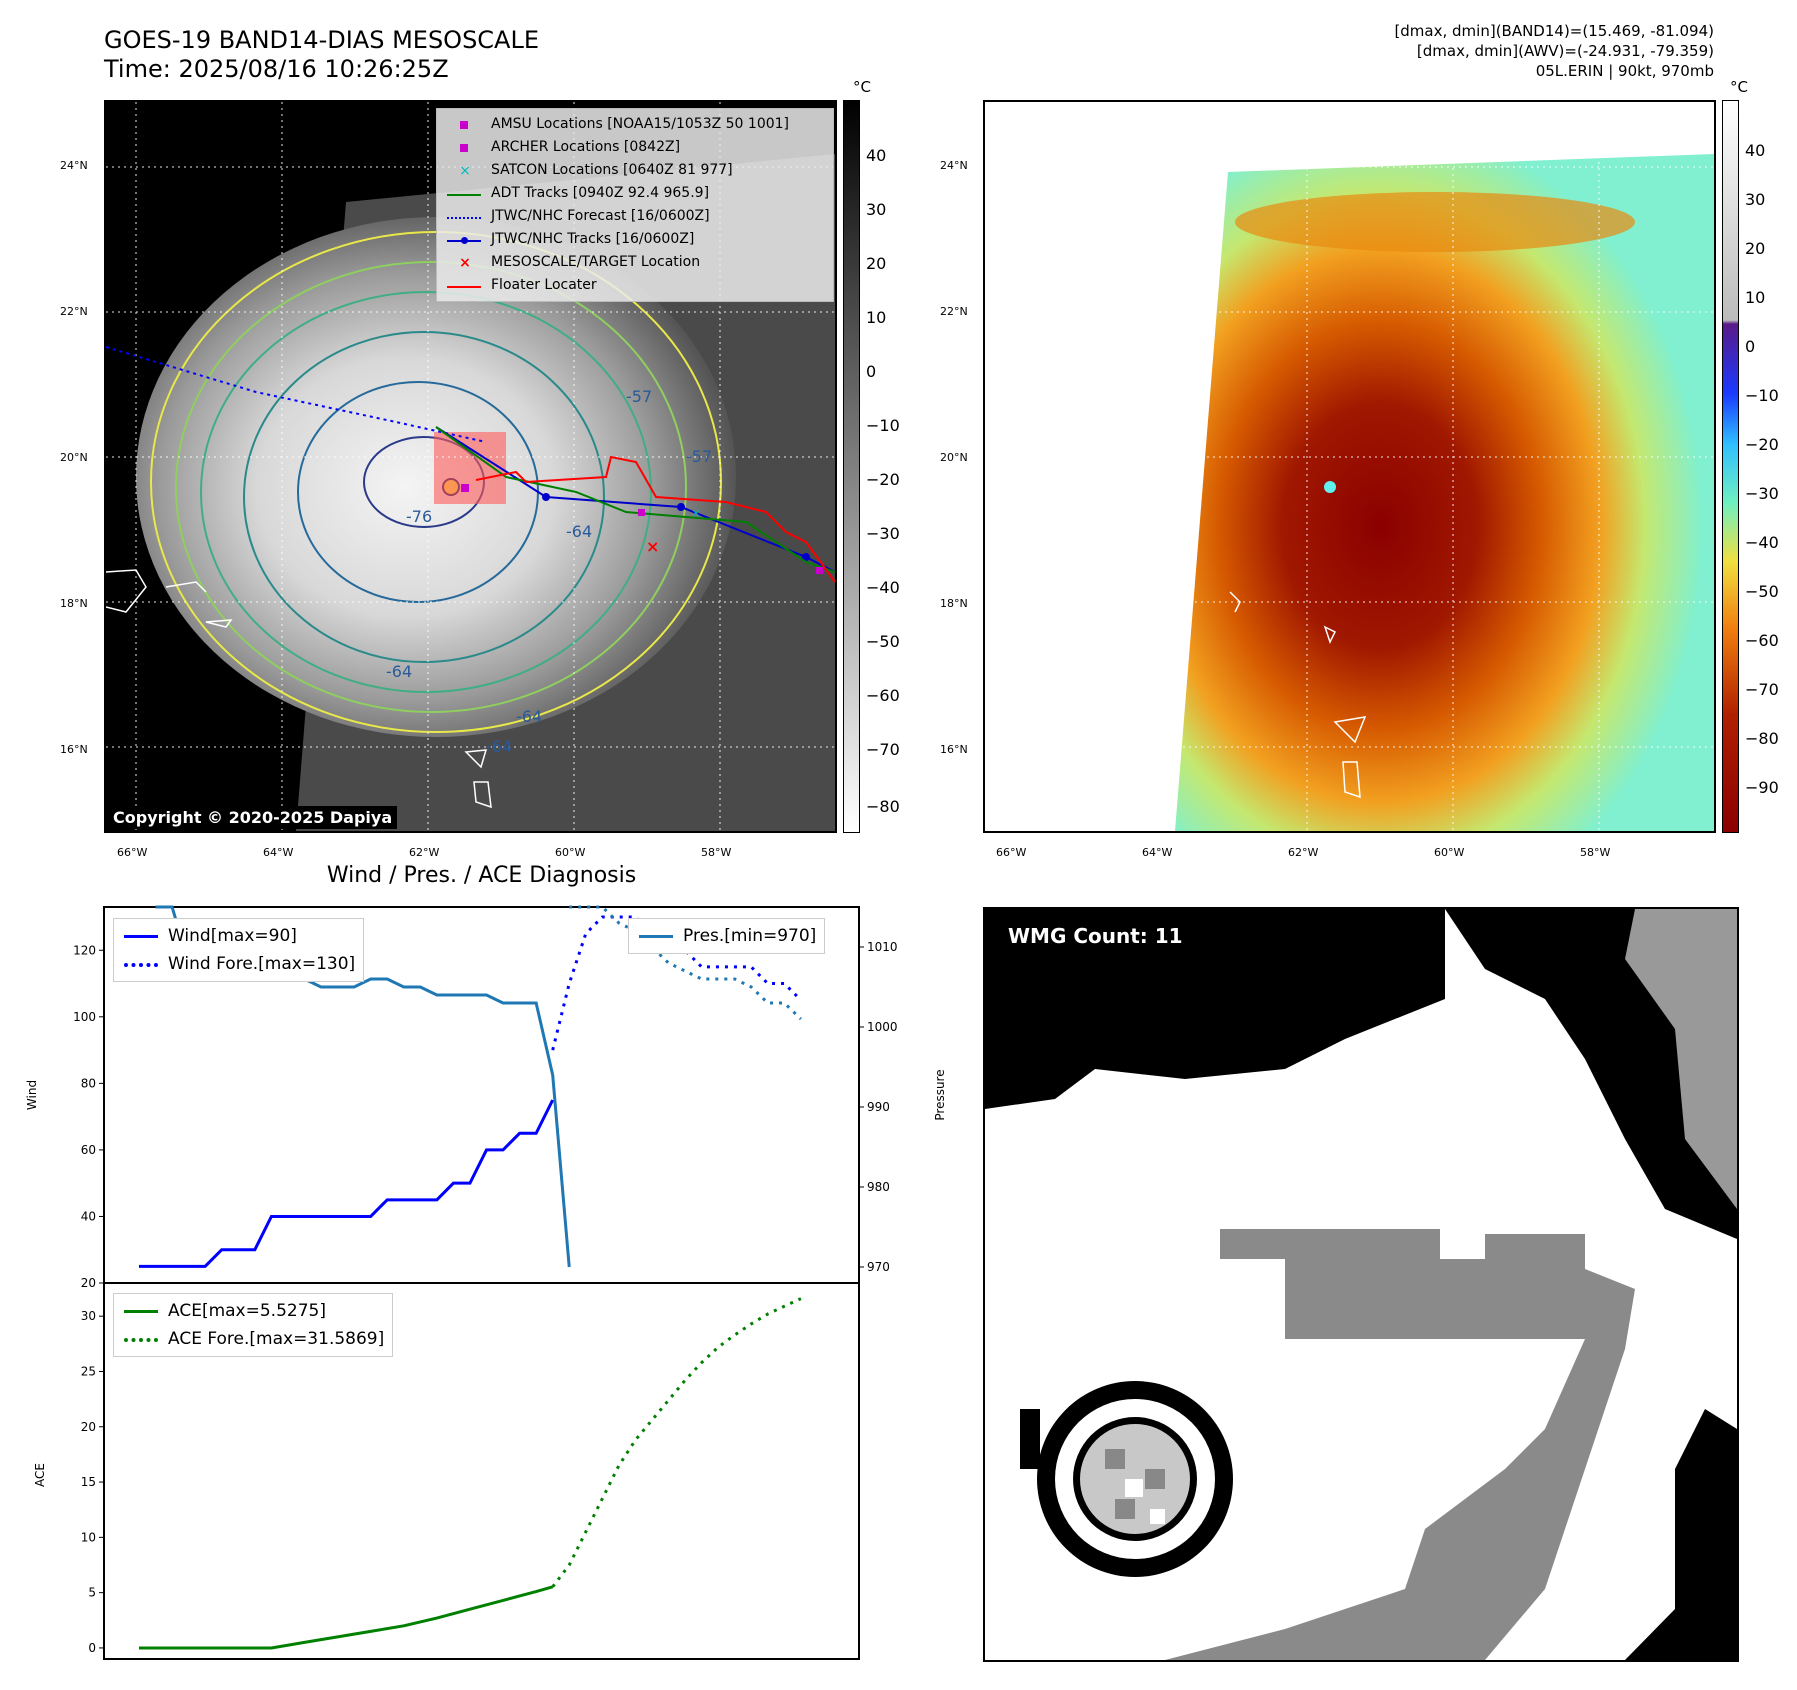 The height and width of the screenshot is (1690, 1797). What do you see at coordinates (88, 1216) in the screenshot?
I see `y-tick-label: 40` at bounding box center [88, 1216].